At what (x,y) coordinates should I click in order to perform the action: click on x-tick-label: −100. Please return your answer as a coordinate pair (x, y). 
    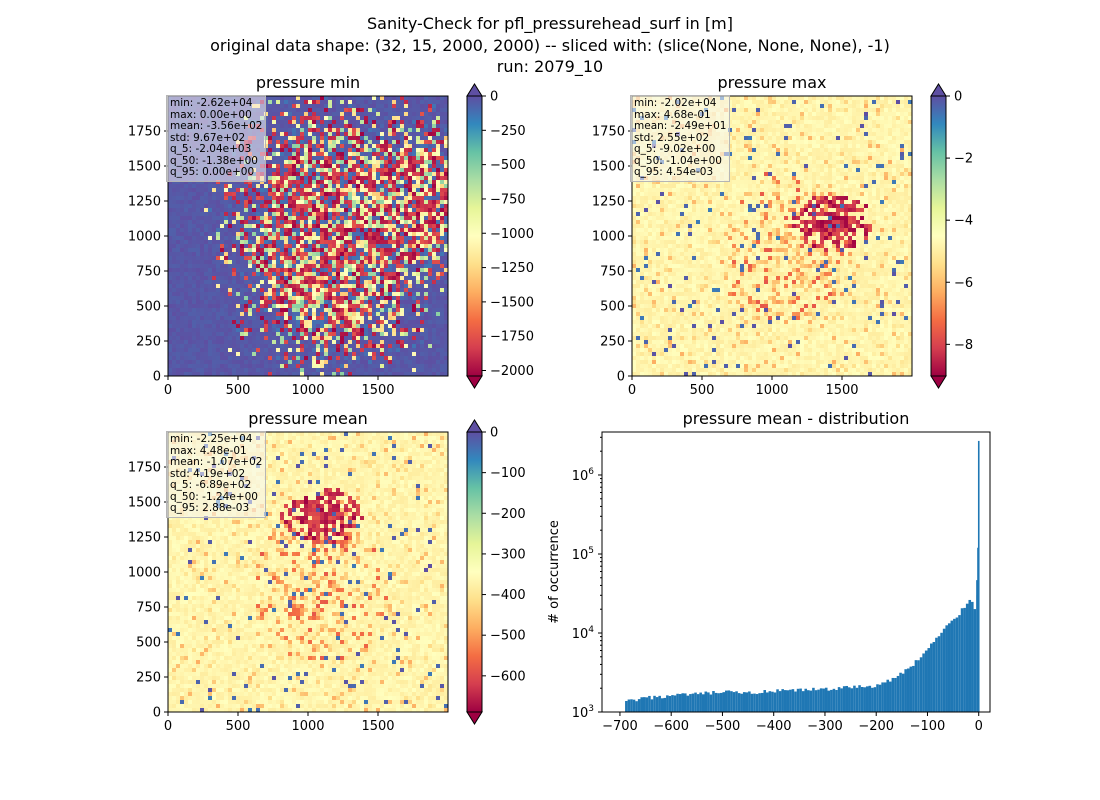
    Looking at the image, I should click on (928, 726).